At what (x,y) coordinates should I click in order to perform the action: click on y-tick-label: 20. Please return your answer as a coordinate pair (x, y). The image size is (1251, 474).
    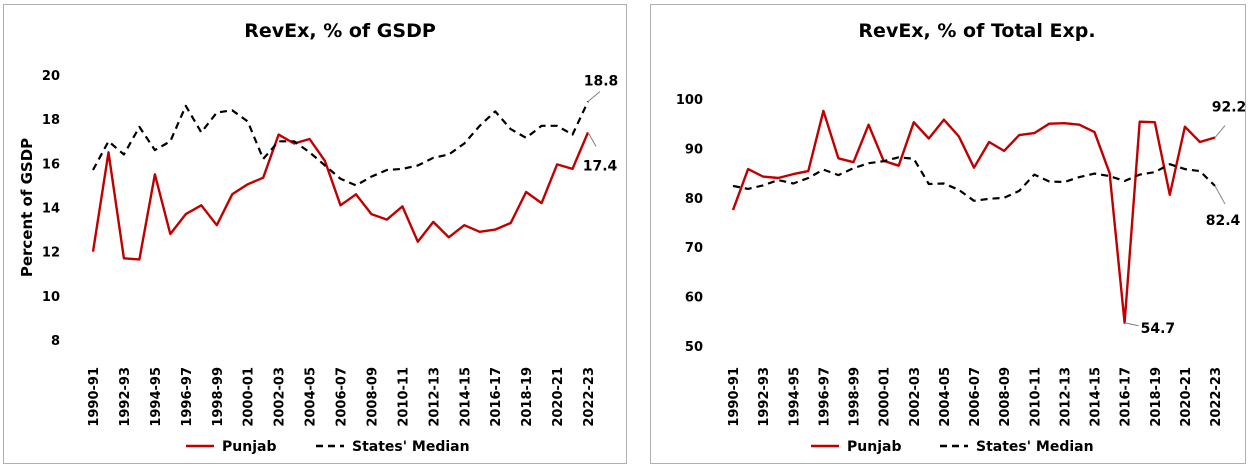
    Looking at the image, I should click on (51, 76).